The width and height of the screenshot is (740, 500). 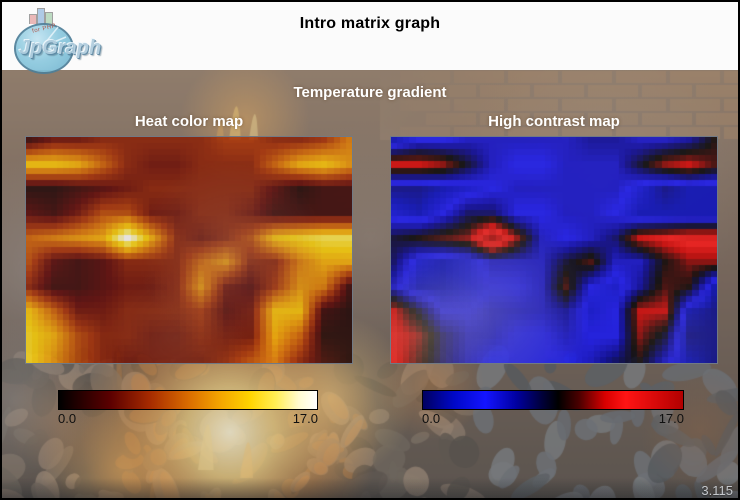 What do you see at coordinates (554, 121) in the screenshot?
I see `panel-title-contrast: High contrast map` at bounding box center [554, 121].